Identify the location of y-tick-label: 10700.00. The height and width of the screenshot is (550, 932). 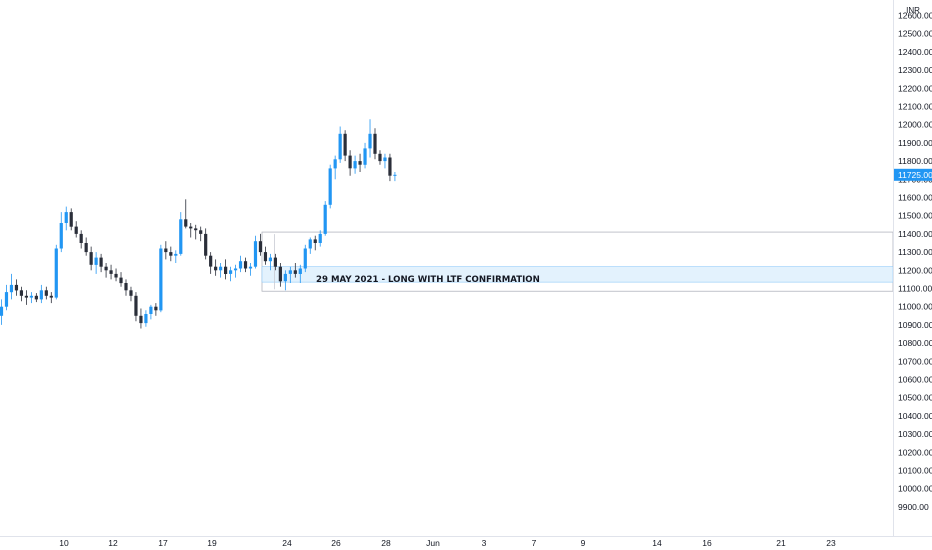
(915, 361).